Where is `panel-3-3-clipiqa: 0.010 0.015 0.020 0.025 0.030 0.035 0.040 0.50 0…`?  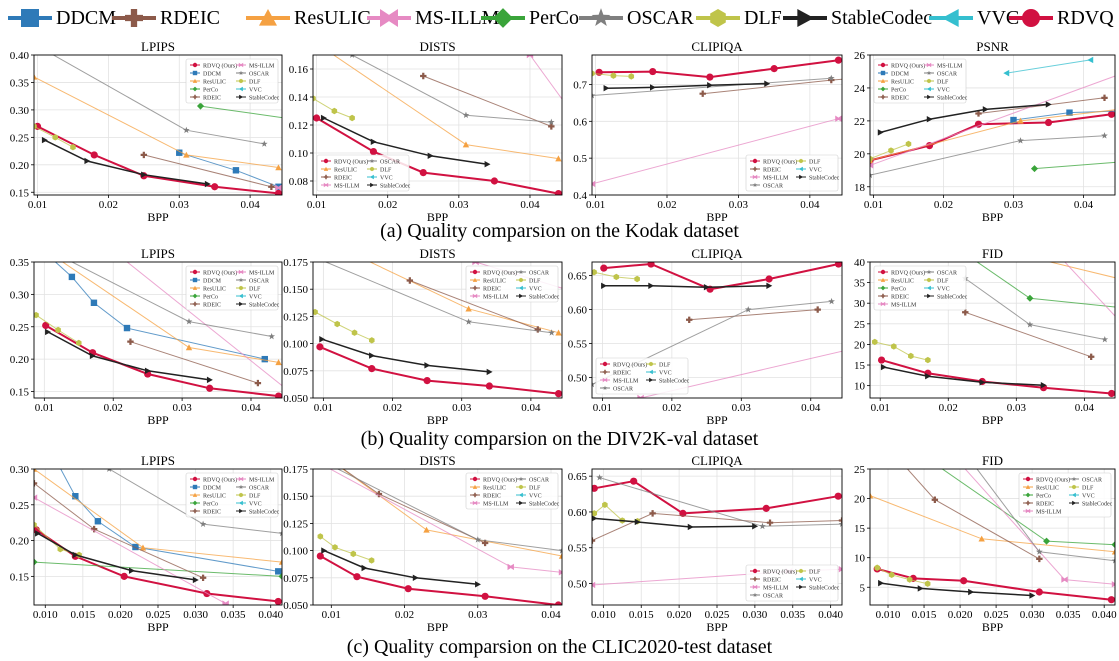 panel-3-3-clipiqa: 0.010 0.015 0.020 0.025 0.030 0.035 0.040 0.50 0… is located at coordinates (706, 543).